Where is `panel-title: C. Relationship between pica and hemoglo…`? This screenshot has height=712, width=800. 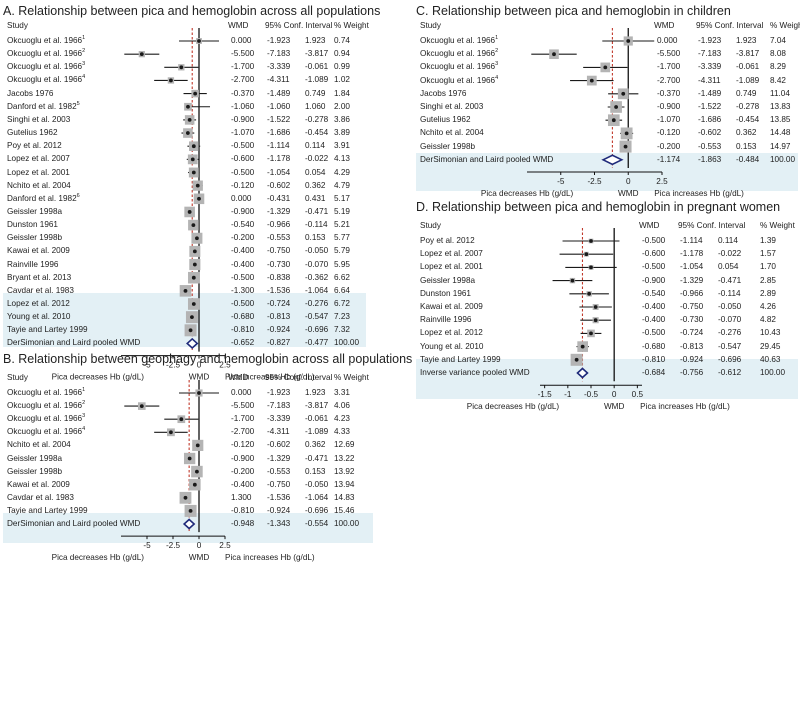
panel-title: C. Relationship between pica and hemoglo… is located at coordinates (573, 11).